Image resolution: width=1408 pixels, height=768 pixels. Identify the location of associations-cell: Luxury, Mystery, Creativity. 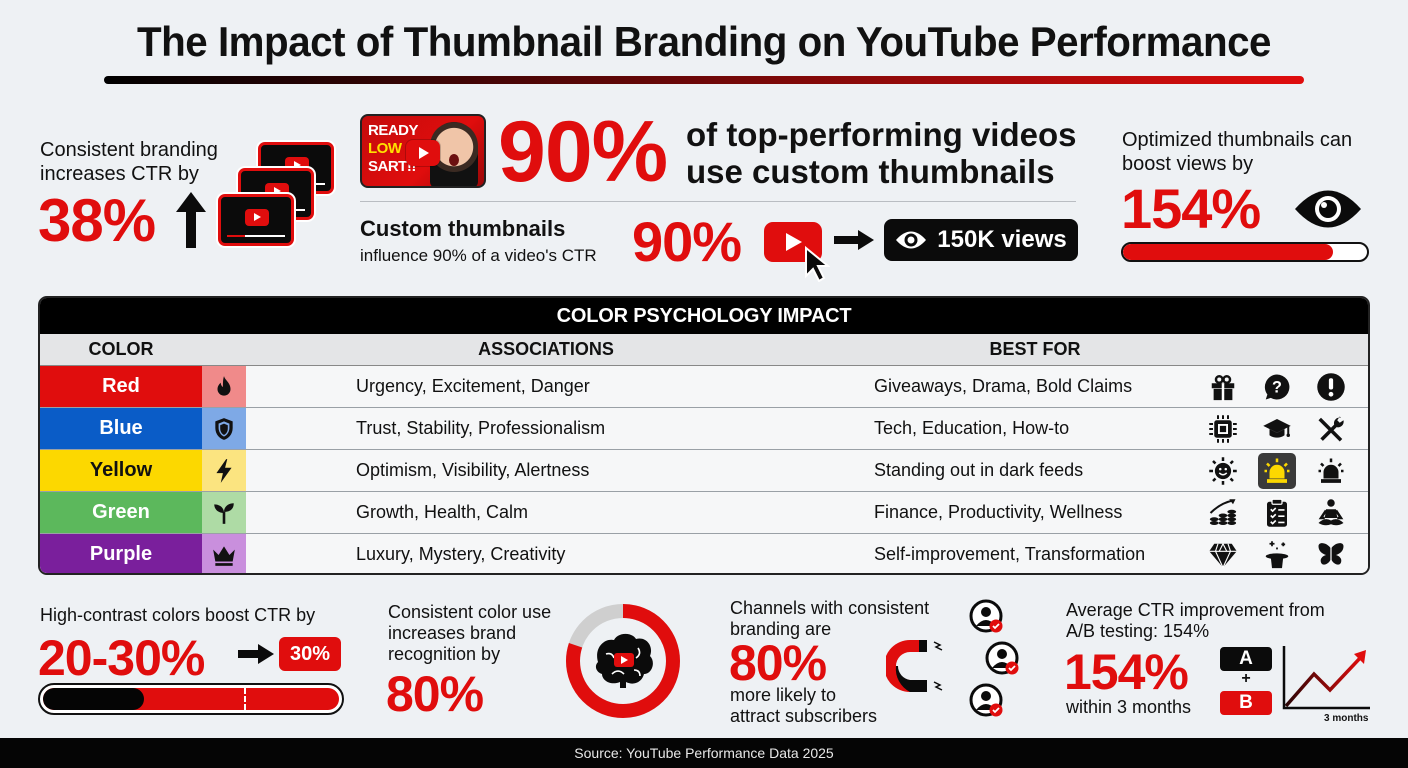
(461, 554).